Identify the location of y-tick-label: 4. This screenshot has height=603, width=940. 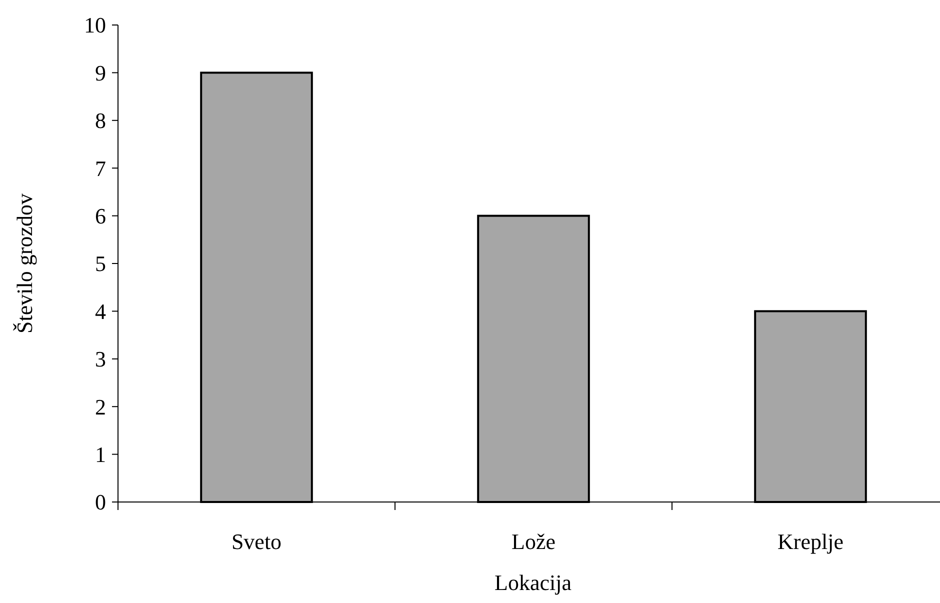
(100, 311).